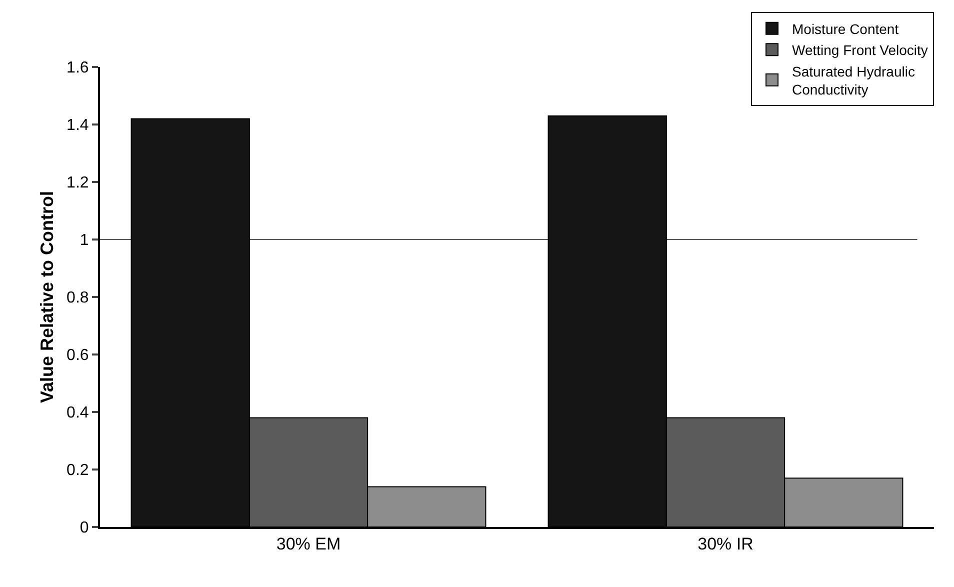  What do you see at coordinates (853, 80) in the screenshot?
I see `legend-label: Saturated Hydraulic Conductivity` at bounding box center [853, 80].